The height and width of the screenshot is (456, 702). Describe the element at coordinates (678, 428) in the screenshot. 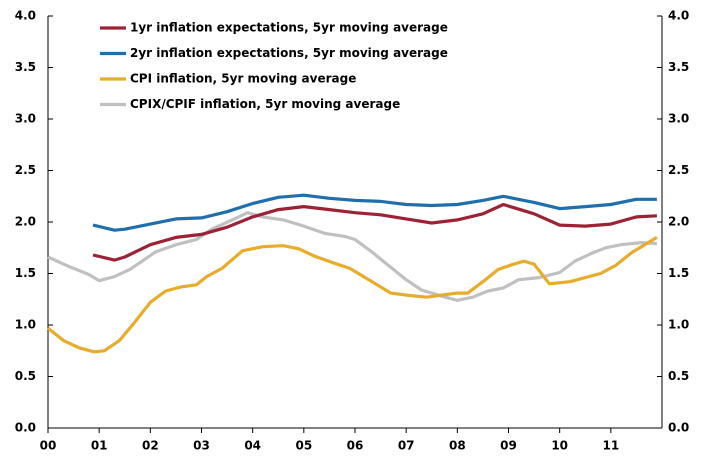

I see `y2-tick-label: 0.0` at that location.